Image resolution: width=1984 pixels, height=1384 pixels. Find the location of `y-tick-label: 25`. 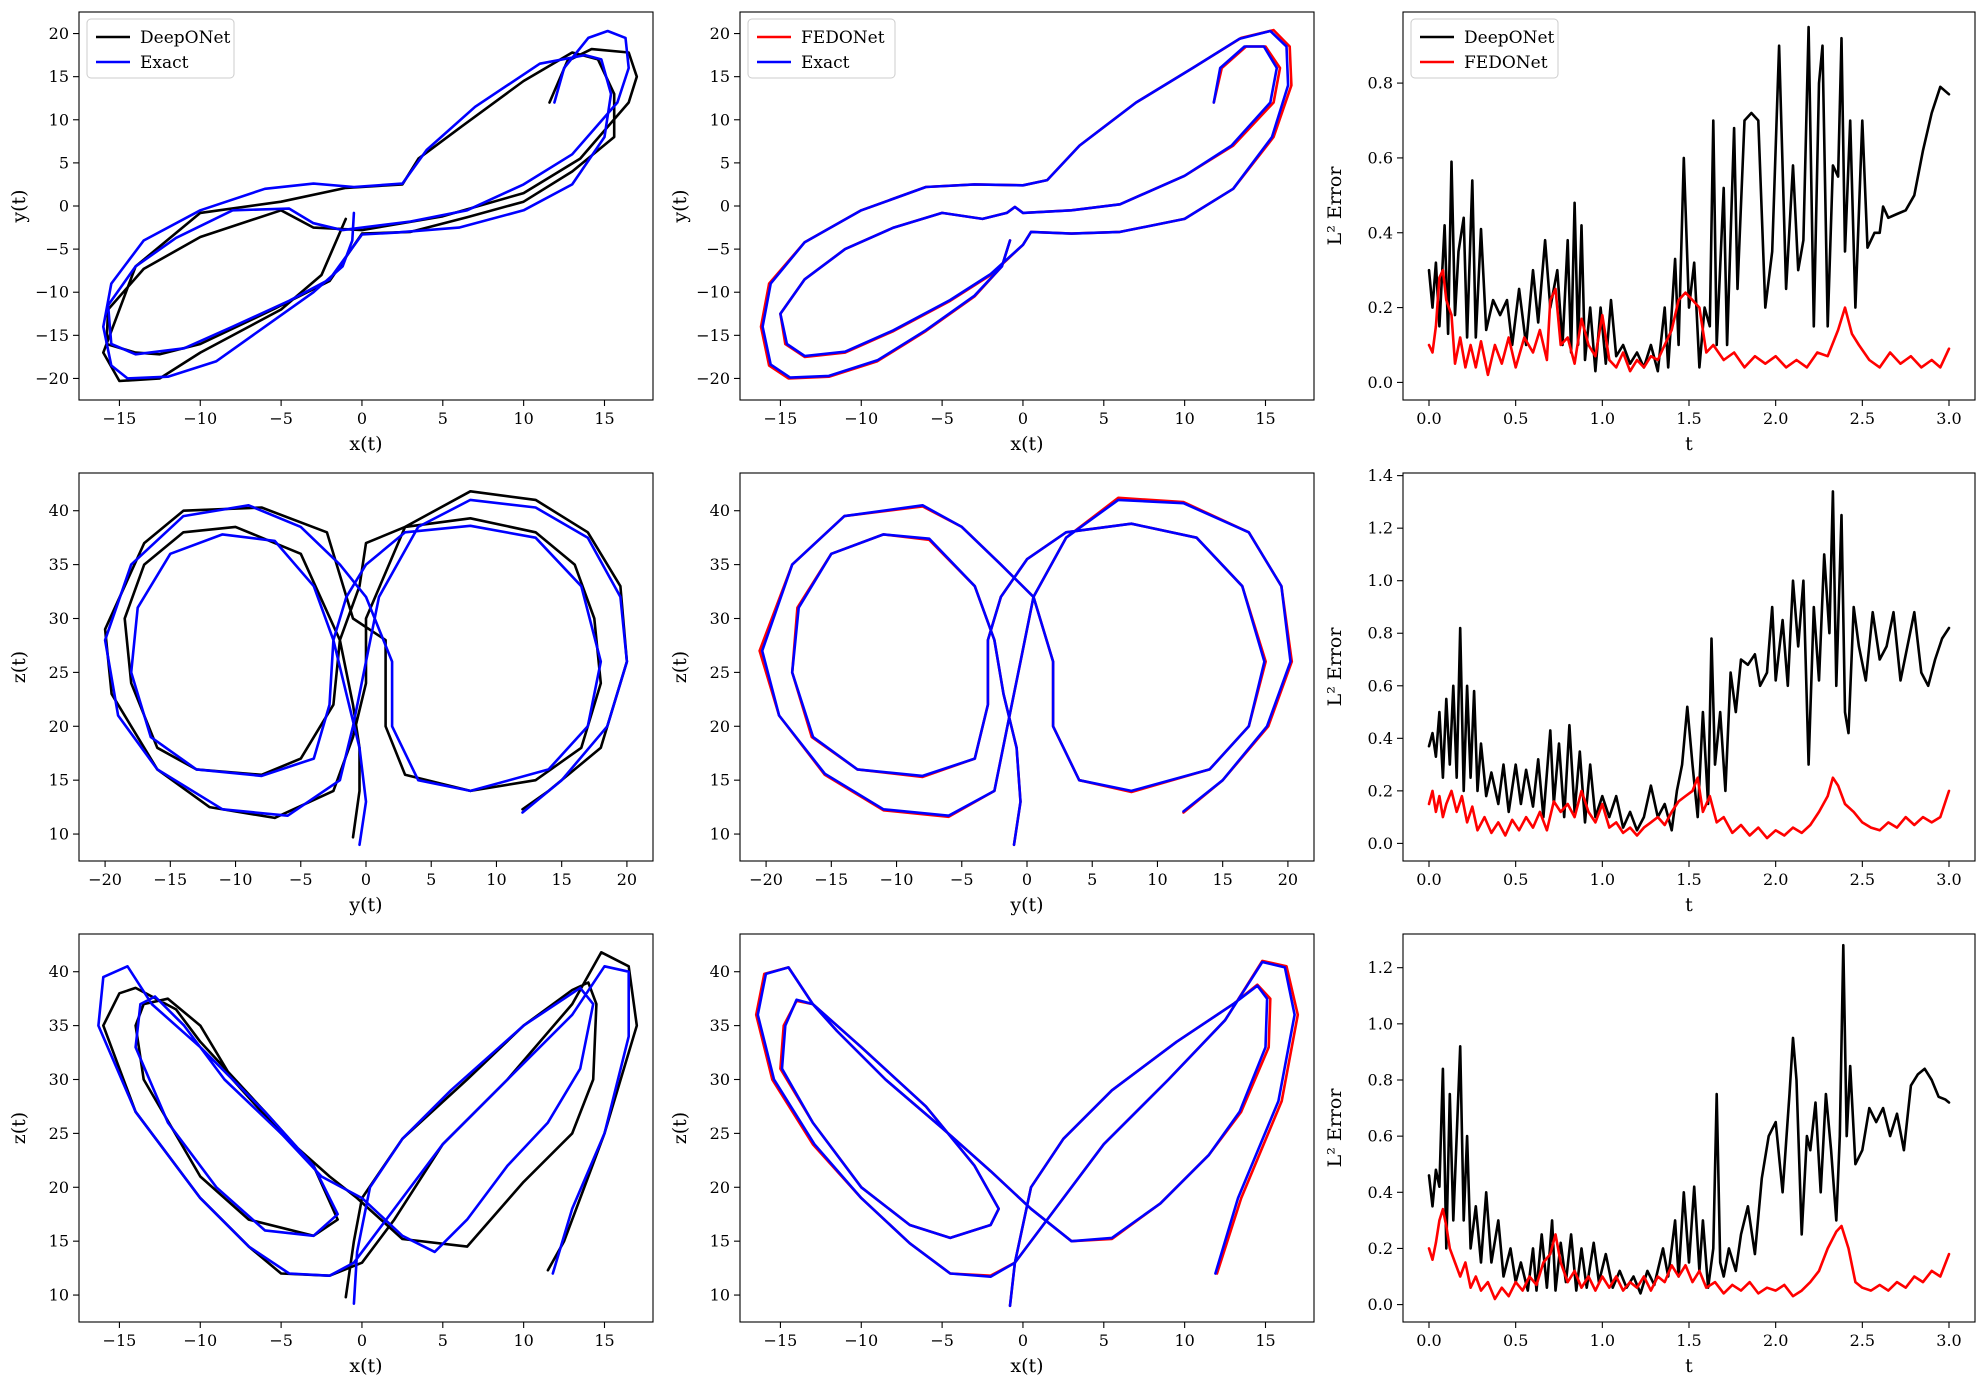

y-tick-label: 25 is located at coordinates (59, 672).